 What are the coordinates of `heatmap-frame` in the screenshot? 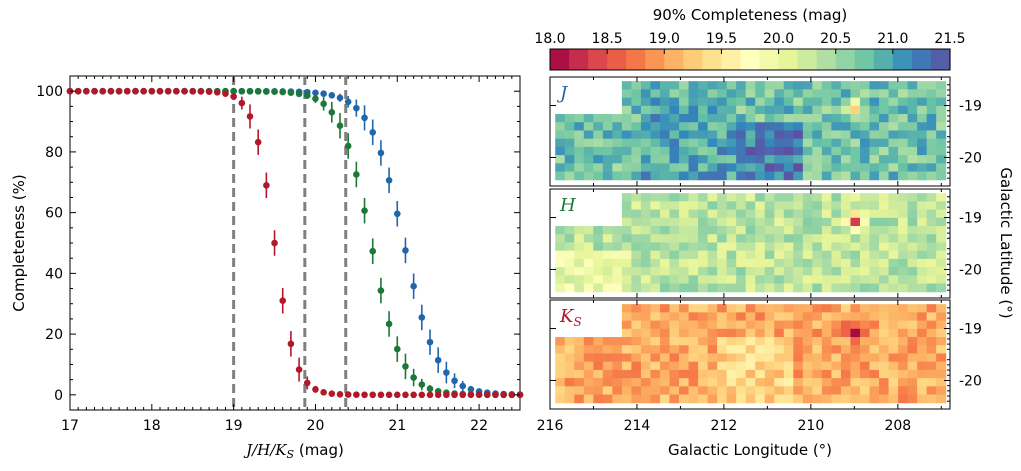 It's located at (750, 243).